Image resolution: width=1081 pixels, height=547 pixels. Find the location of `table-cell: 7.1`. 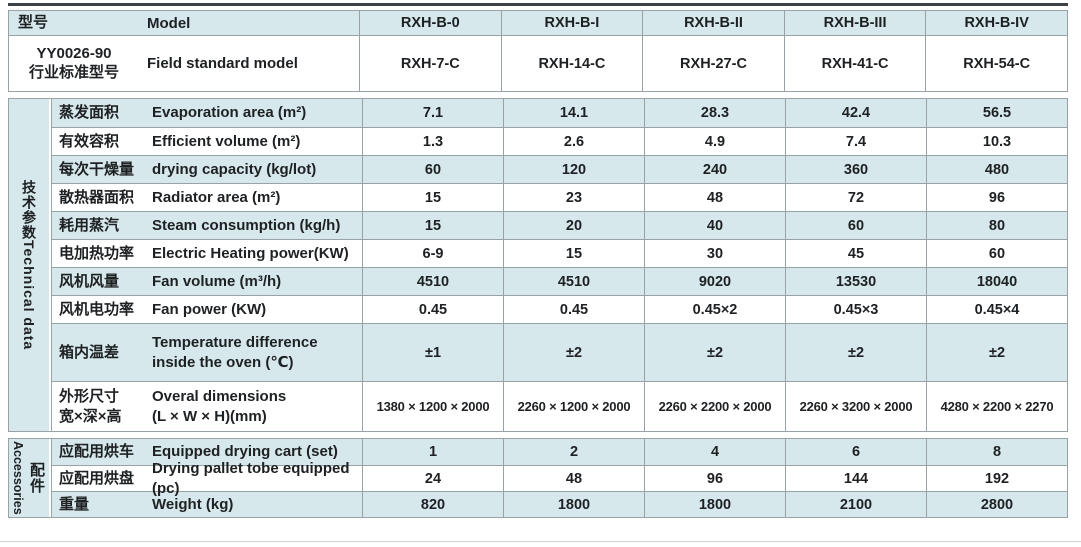

table-cell: 7.1 is located at coordinates (432, 113).